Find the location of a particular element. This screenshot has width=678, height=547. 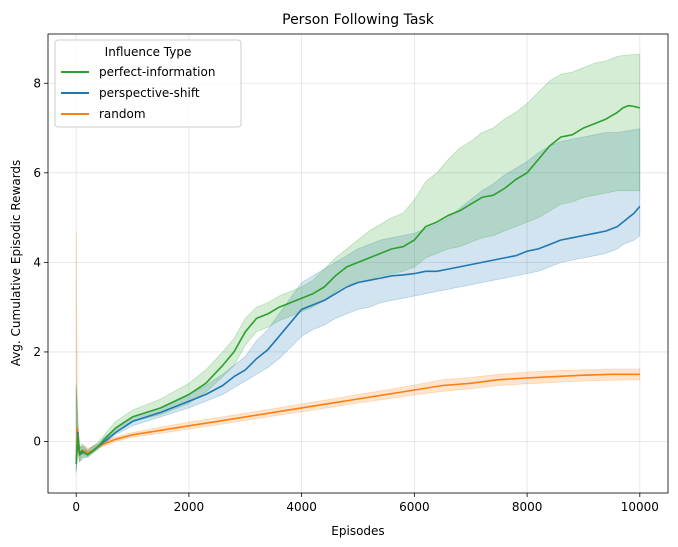

legend-box is located at coordinates (148, 83).